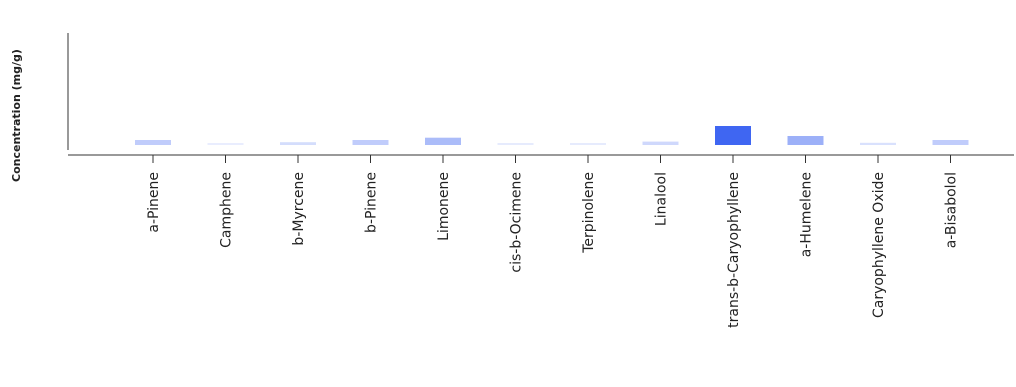 Image resolution: width=1016 pixels, height=387 pixels. What do you see at coordinates (16, 115) in the screenshot?
I see `y-axis-label: Concentration (mg/g)` at bounding box center [16, 115].